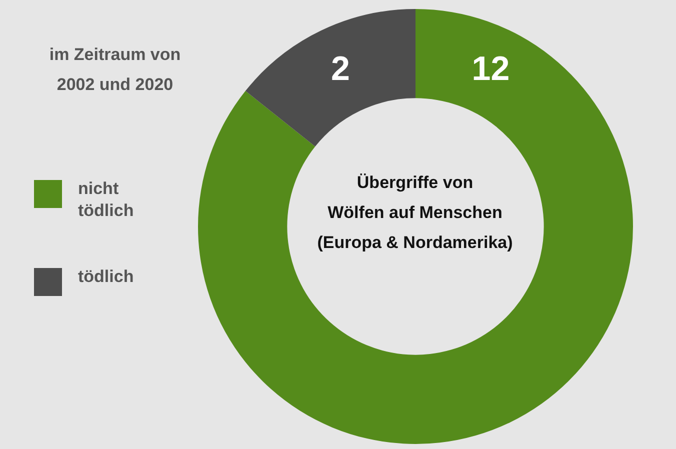  Describe the element at coordinates (115, 70) in the screenshot. I see `text: im Zeitraum von 2002 und 2020` at that location.